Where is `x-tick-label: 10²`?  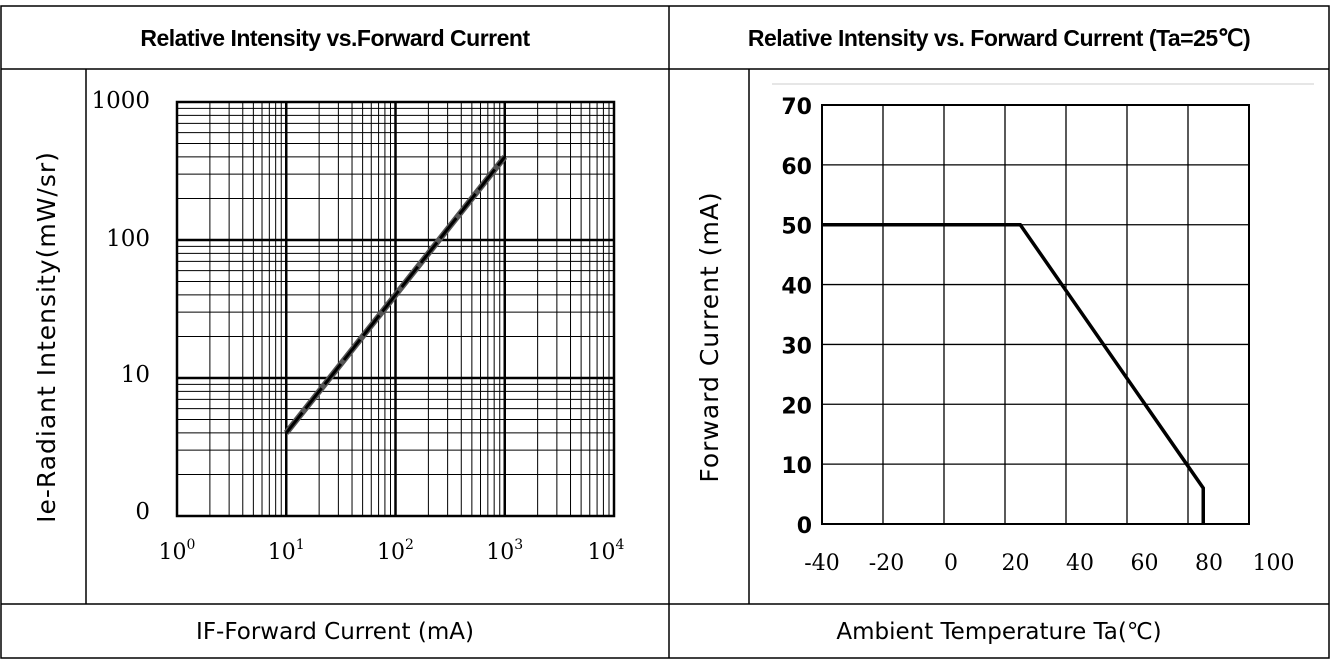
x-tick-label: 10² is located at coordinates (395, 551).